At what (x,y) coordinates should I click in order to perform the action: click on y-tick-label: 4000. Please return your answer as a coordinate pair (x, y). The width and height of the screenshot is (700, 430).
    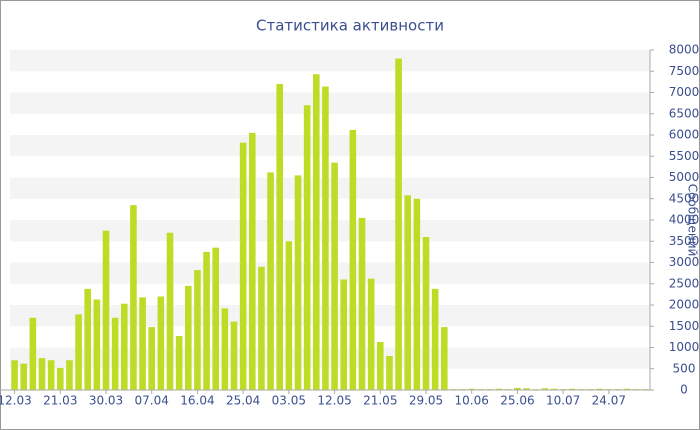
    Looking at the image, I should click on (684, 220).